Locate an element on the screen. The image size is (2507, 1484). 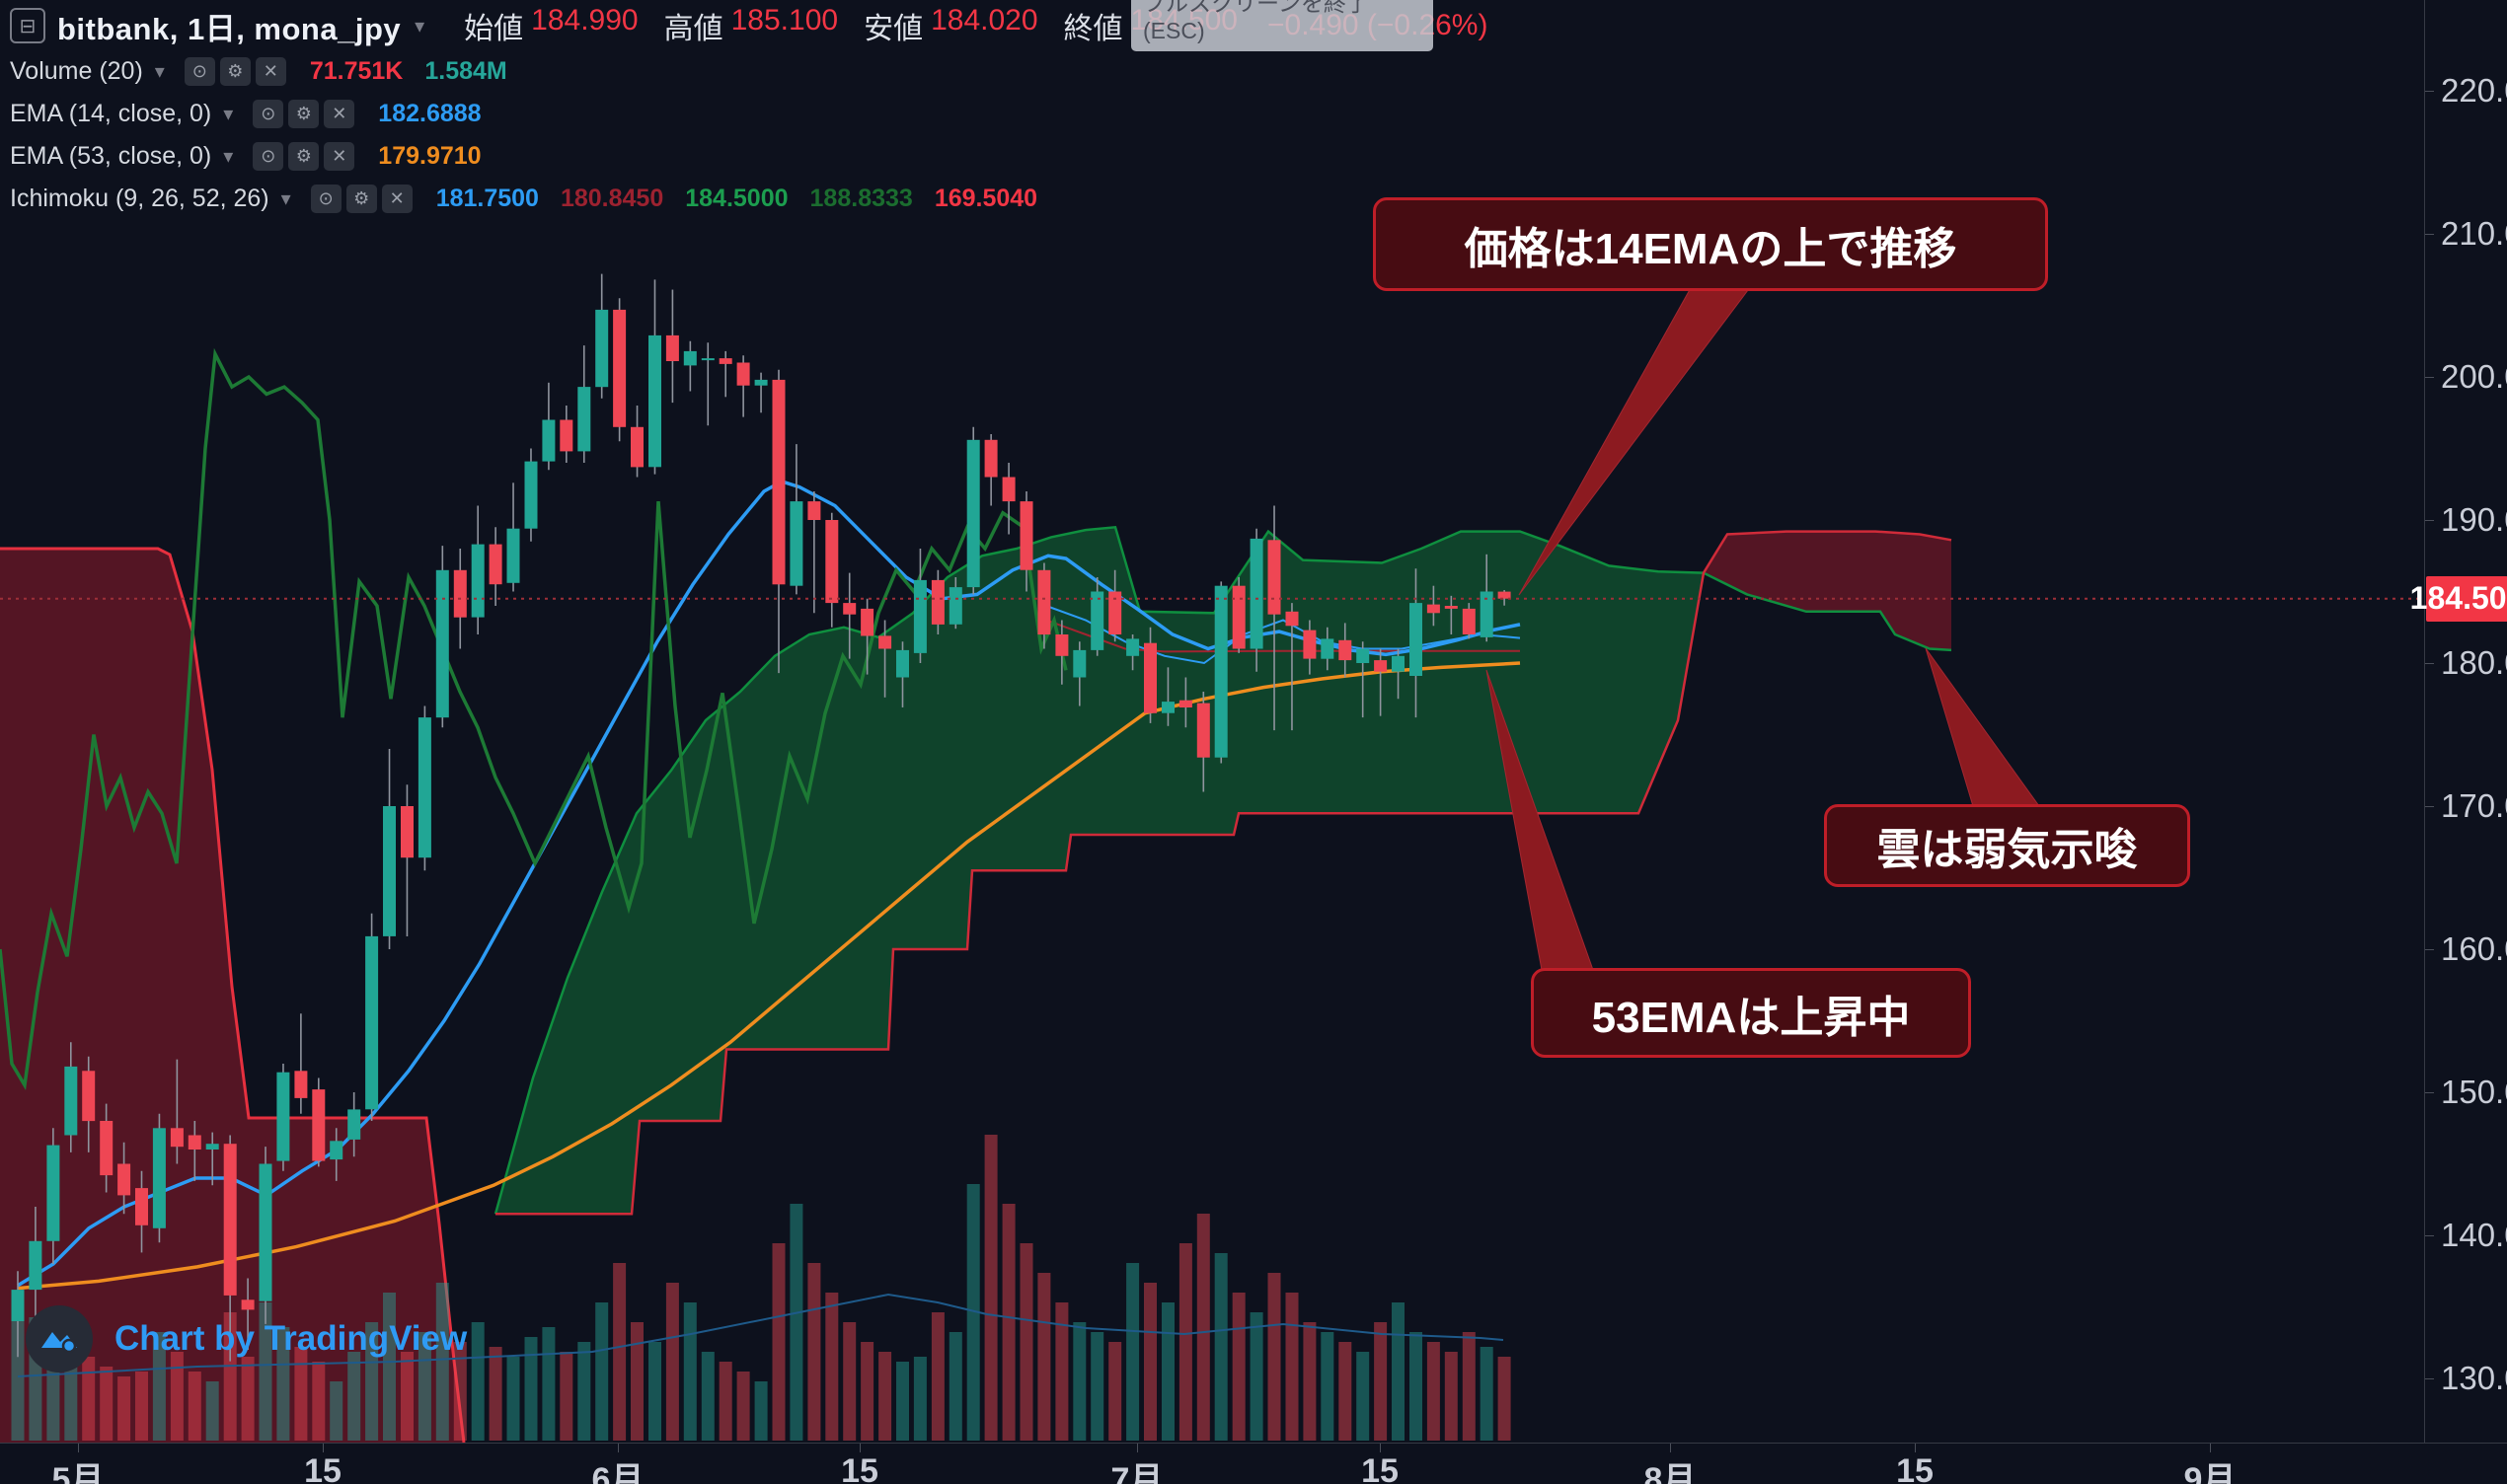
indicator-name: Volume (20) is located at coordinates (76, 70).